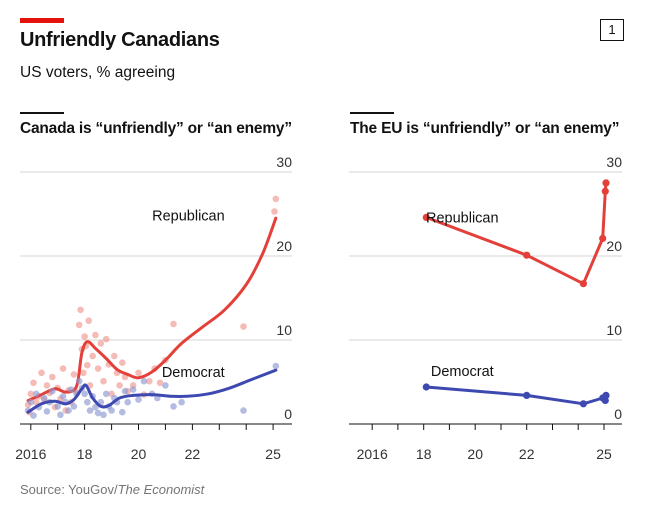  I want to click on eu-x-tick-label: 2016, so click(372, 454).